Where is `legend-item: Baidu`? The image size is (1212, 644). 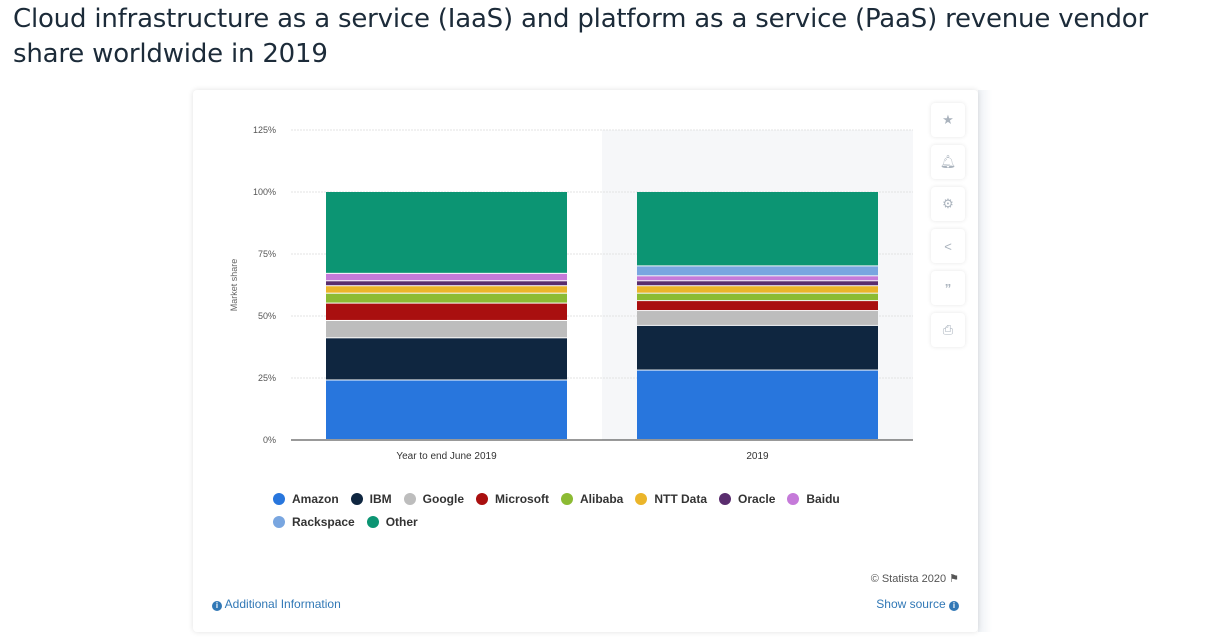 legend-item: Baidu is located at coordinates (813, 498).